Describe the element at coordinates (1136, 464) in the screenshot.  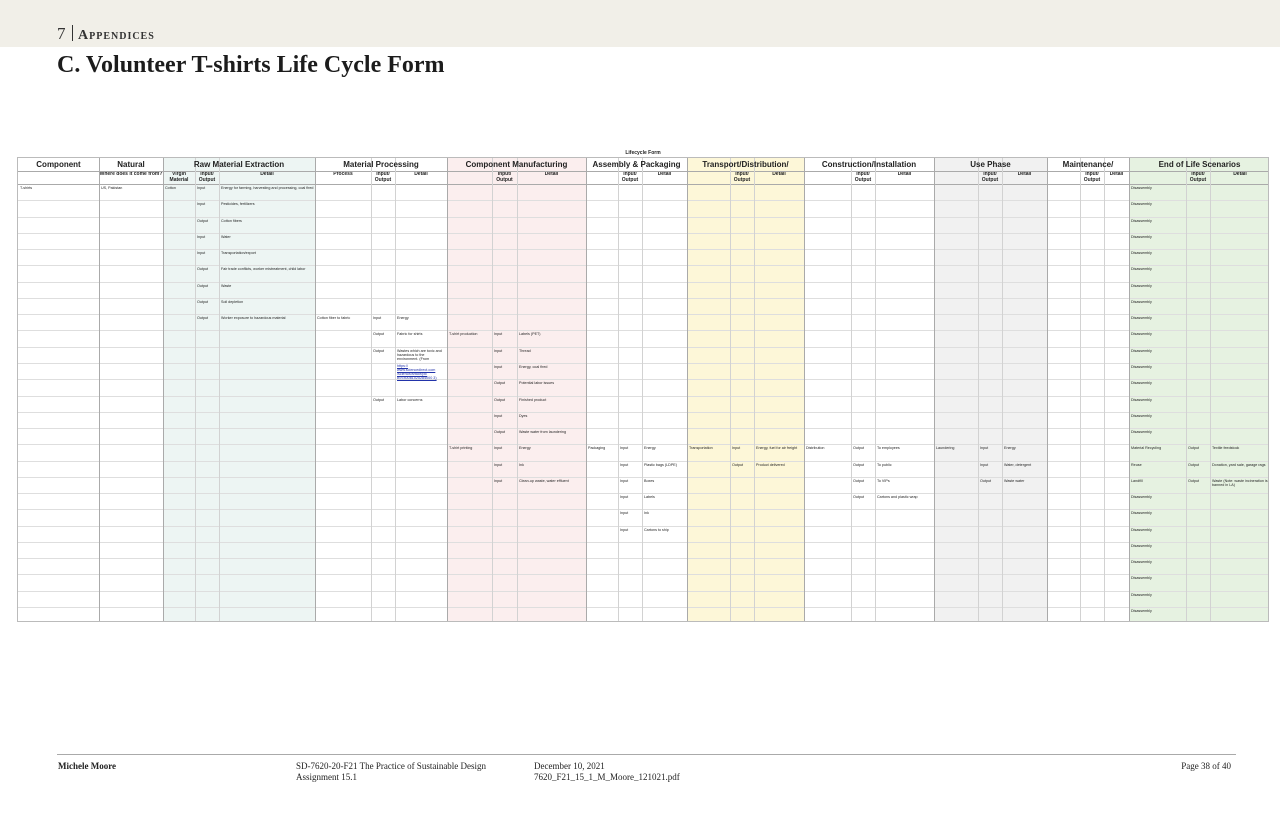
I see `table-cell: Reuse` at that location.